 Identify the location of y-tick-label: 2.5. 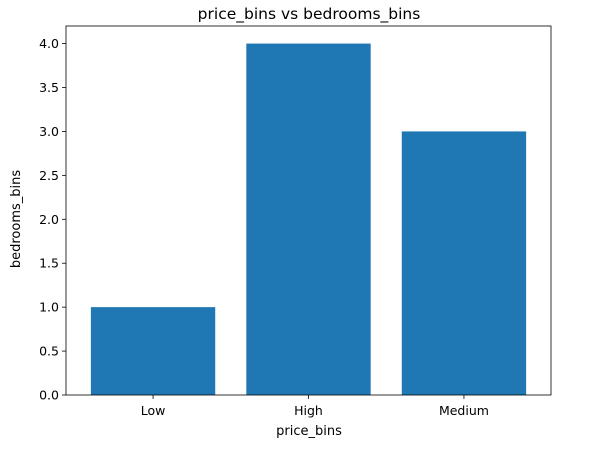
(49, 175).